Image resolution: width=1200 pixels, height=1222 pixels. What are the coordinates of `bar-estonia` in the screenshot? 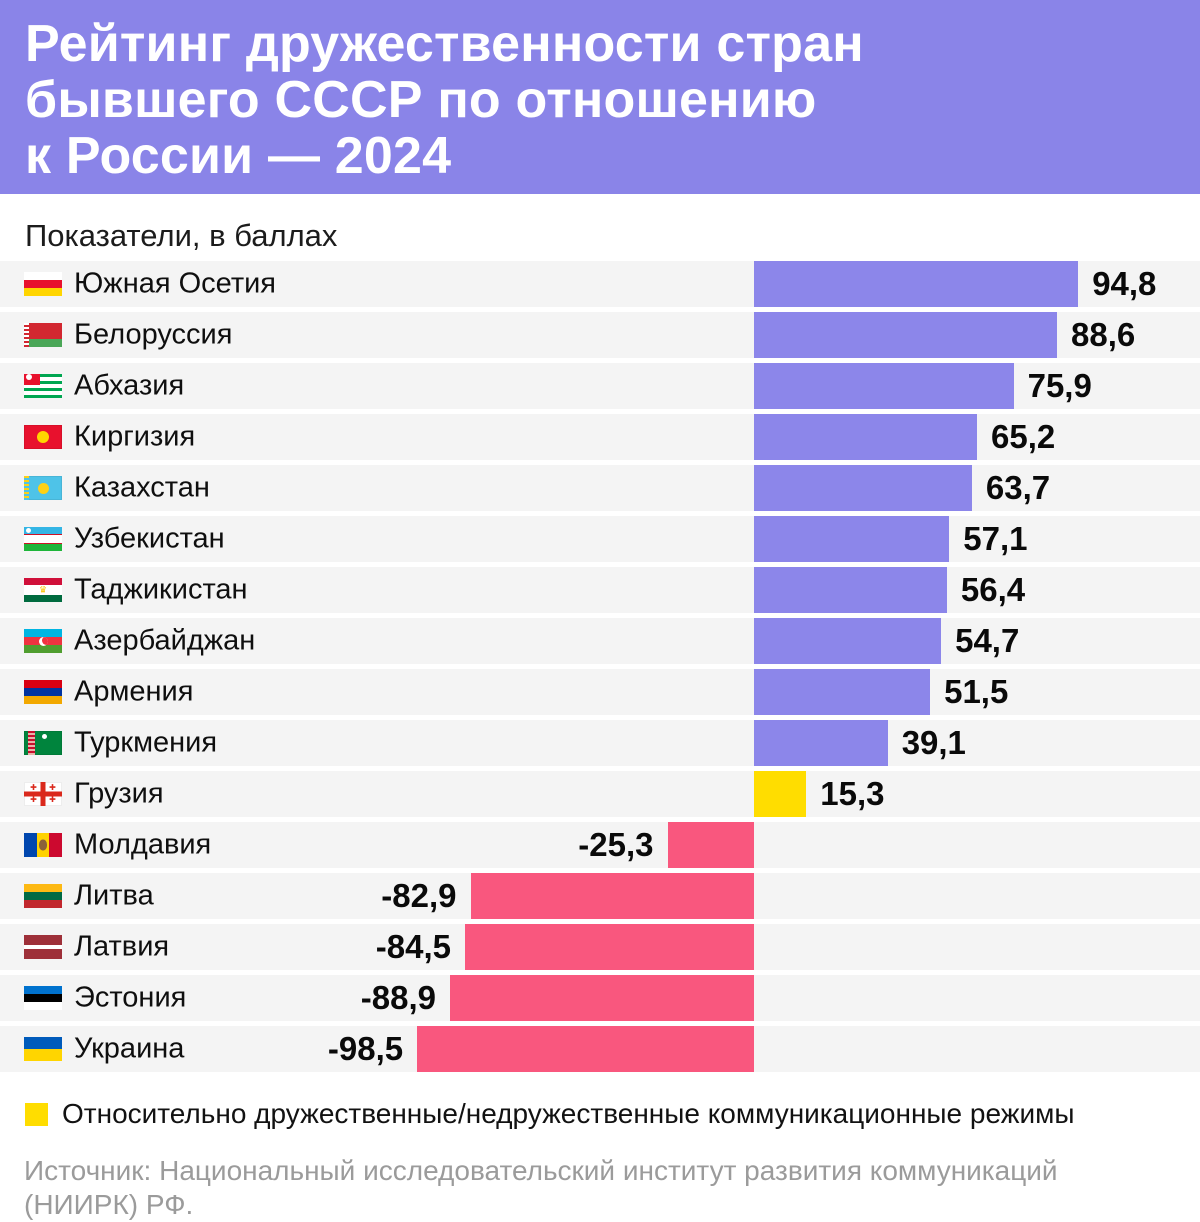 It's located at (602, 998).